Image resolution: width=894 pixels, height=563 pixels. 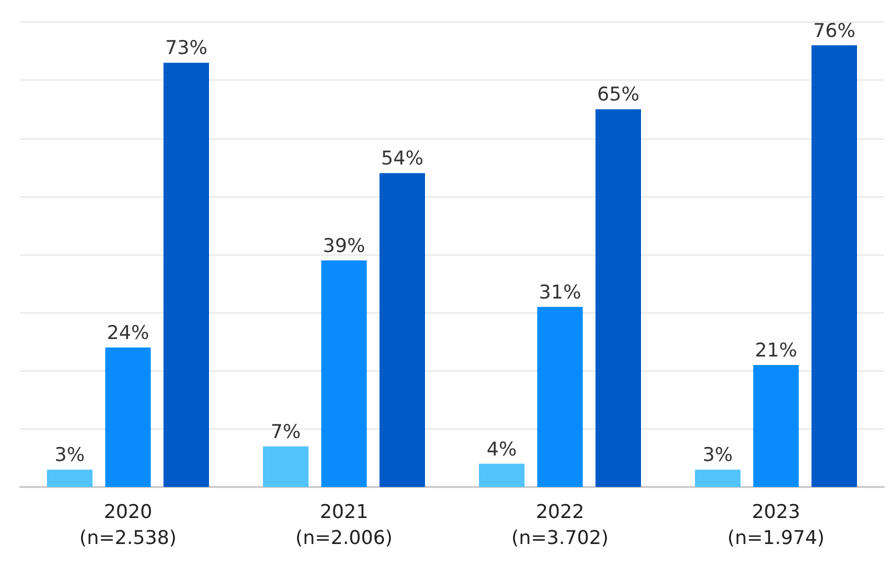 I want to click on data-label: 39%, so click(x=344, y=245).